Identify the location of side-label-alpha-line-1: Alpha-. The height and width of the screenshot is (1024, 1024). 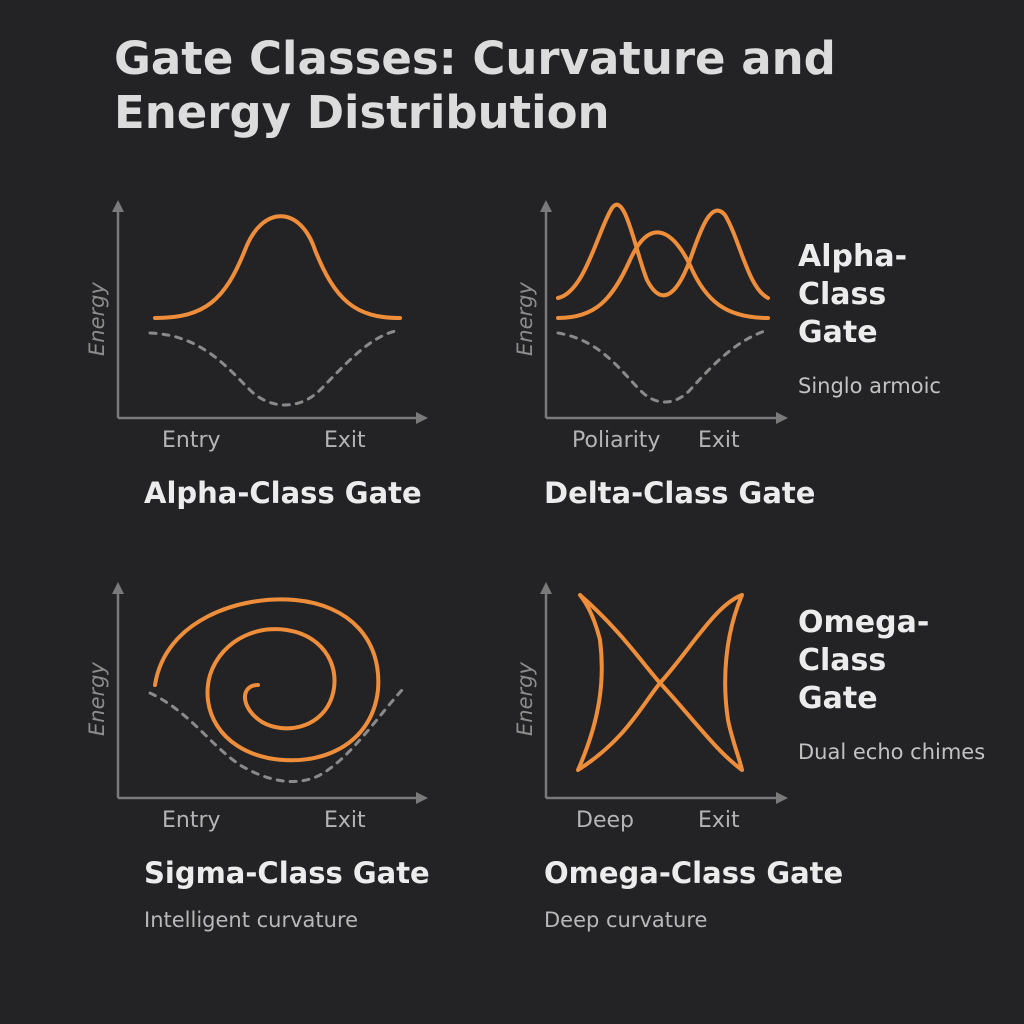
(853, 256).